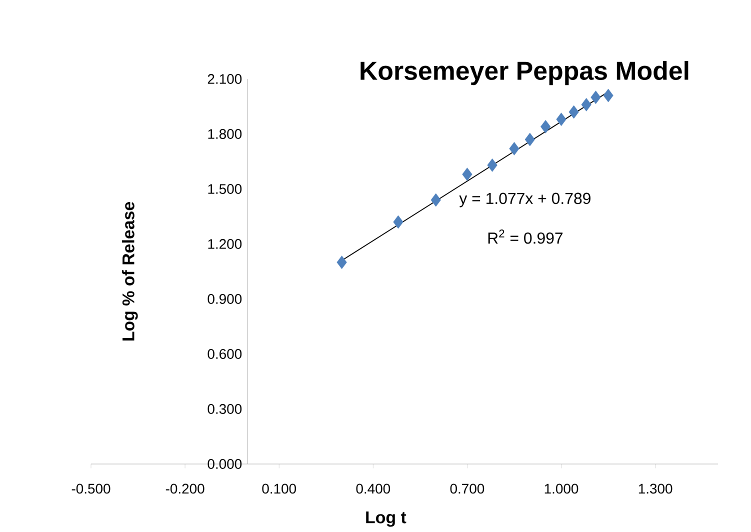 This screenshot has width=751, height=532. Describe the element at coordinates (561, 489) in the screenshot. I see `x-tick-label: 1.000` at that location.